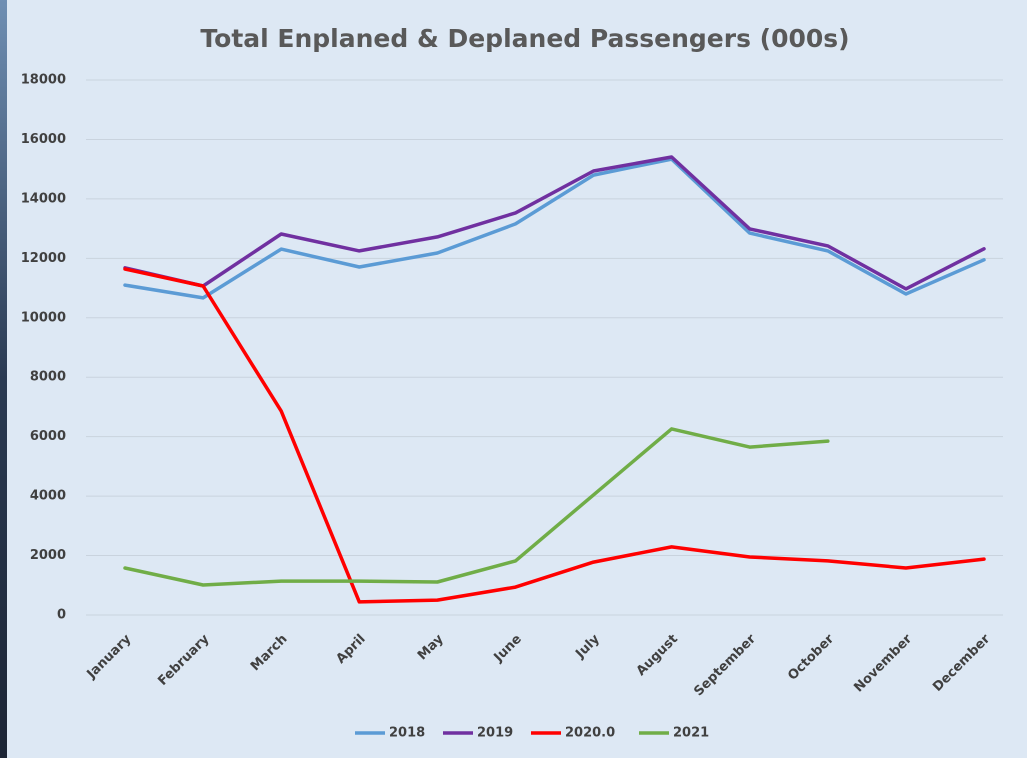  Describe the element at coordinates (590, 733) in the screenshot. I see `legend-label: 2020.0` at that location.